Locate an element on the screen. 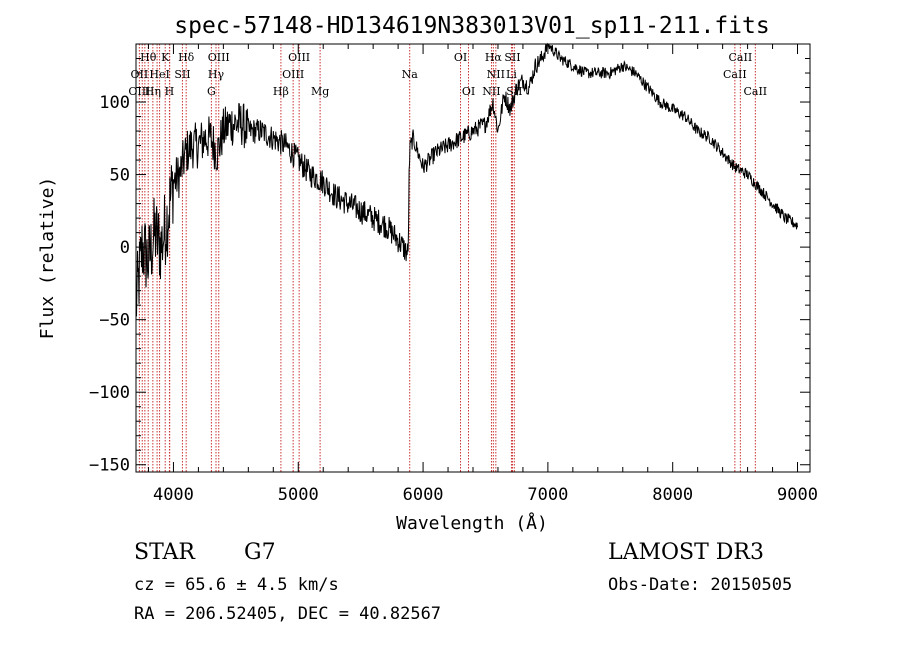 The width and height of the screenshot is (900, 649). x-tick-label: 9000 is located at coordinates (797, 495).